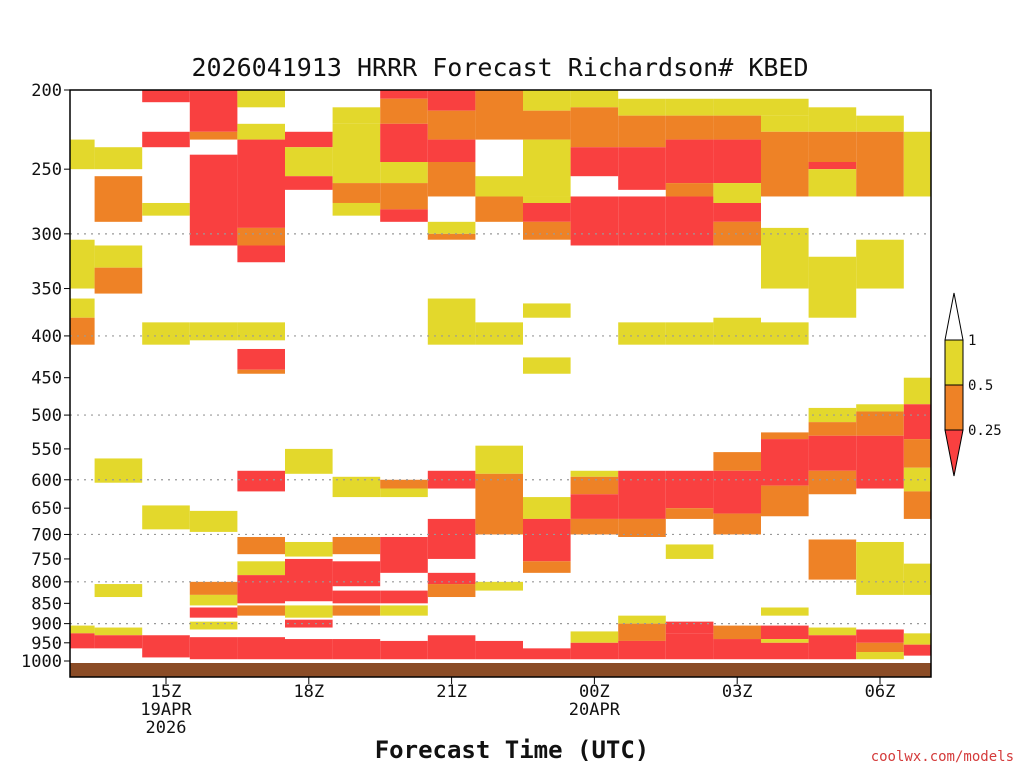 The width and height of the screenshot is (1024, 768). Describe the element at coordinates (166, 710) in the screenshot. I see `x-tick-label: 19APR` at that location.